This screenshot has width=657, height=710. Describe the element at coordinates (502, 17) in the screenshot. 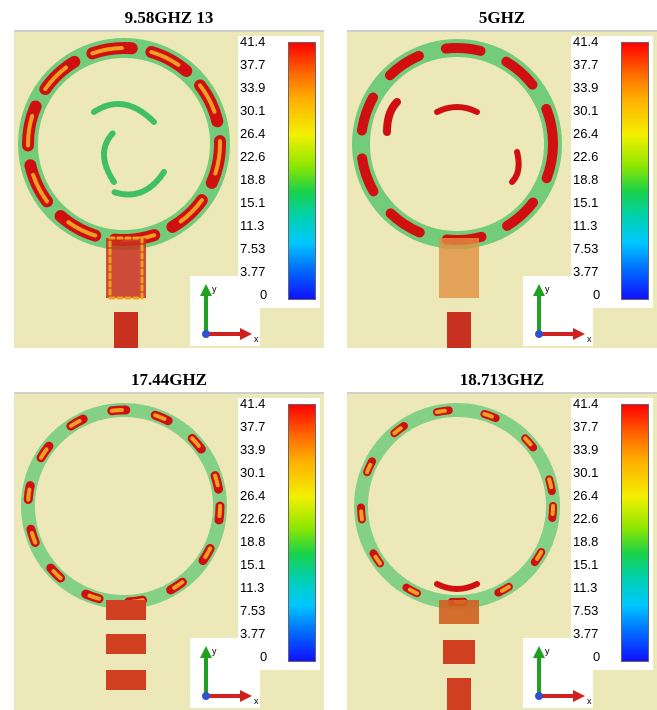

I see `panel-title: 5GHZ` at that location.